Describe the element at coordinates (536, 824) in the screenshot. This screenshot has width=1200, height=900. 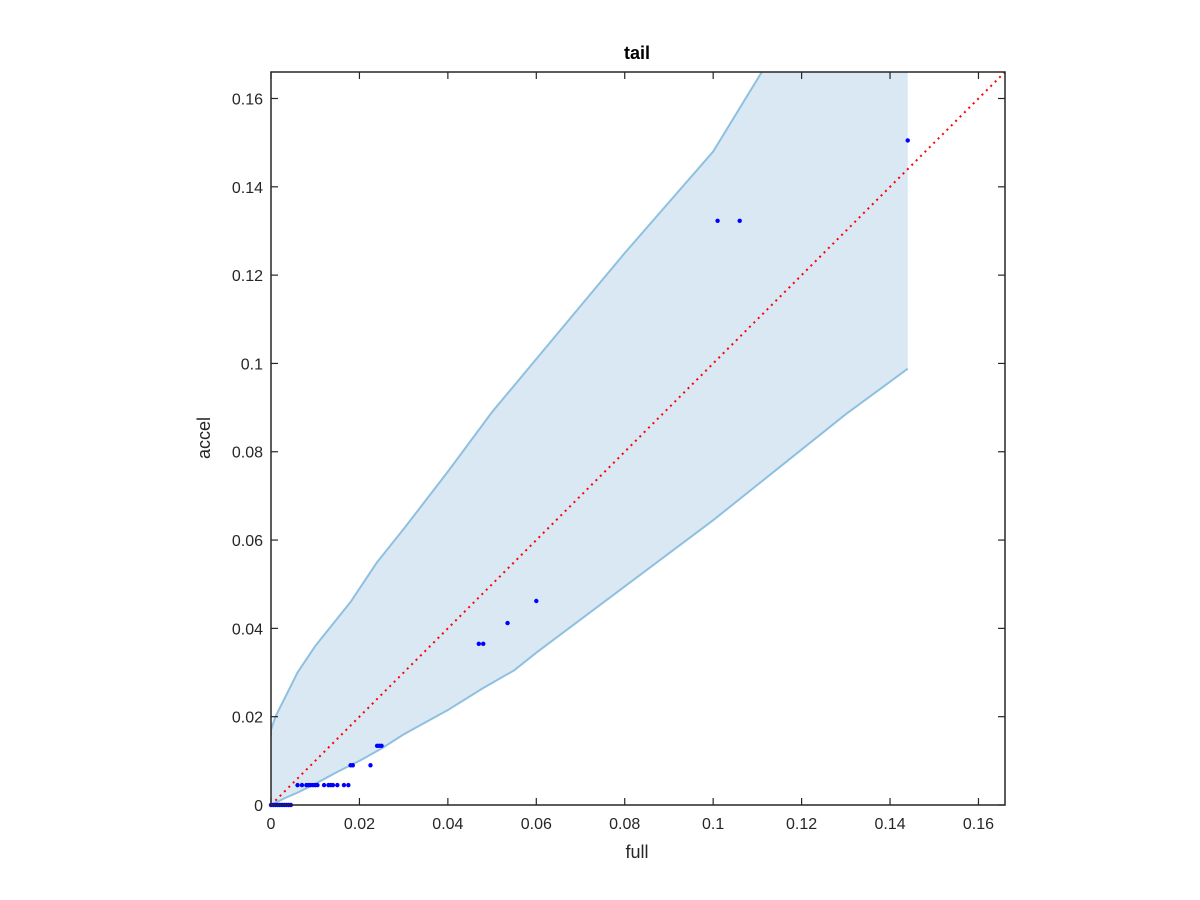
I see `x-tick-label: 0.06` at that location.